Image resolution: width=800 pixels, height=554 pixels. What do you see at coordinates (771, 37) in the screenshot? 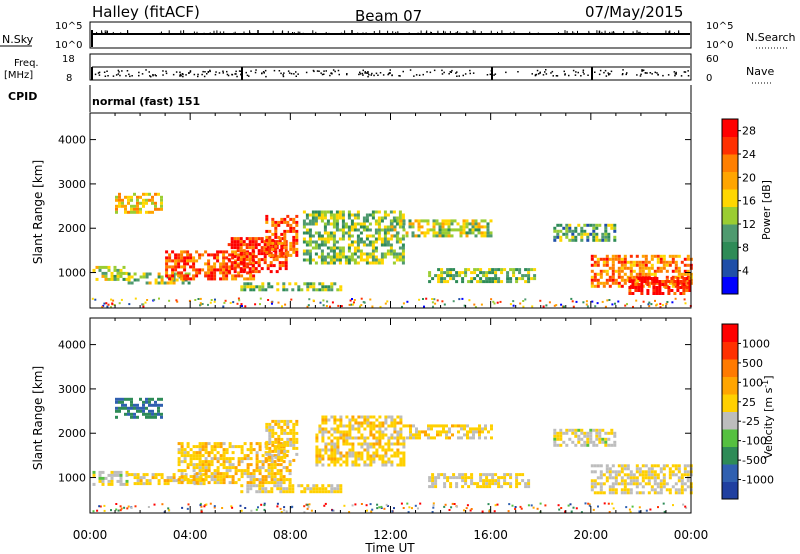
I see `nsearch-label: N.Search` at bounding box center [771, 37].